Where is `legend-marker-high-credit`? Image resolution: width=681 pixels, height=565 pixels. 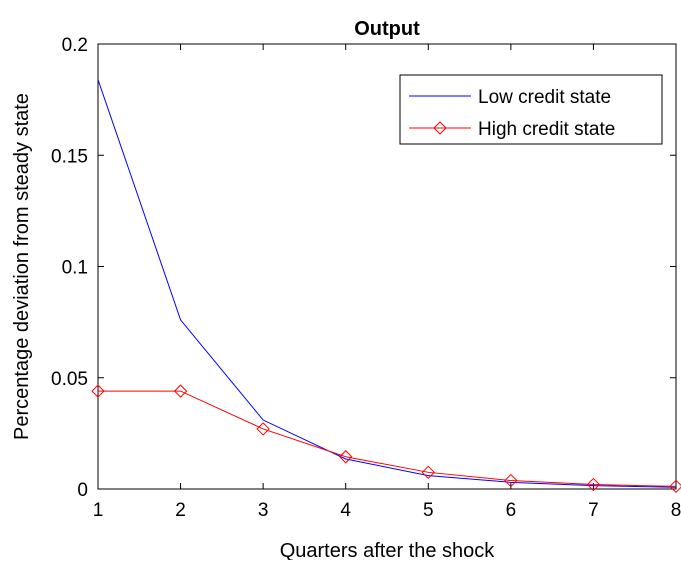 legend-marker-high-credit is located at coordinates (440, 128).